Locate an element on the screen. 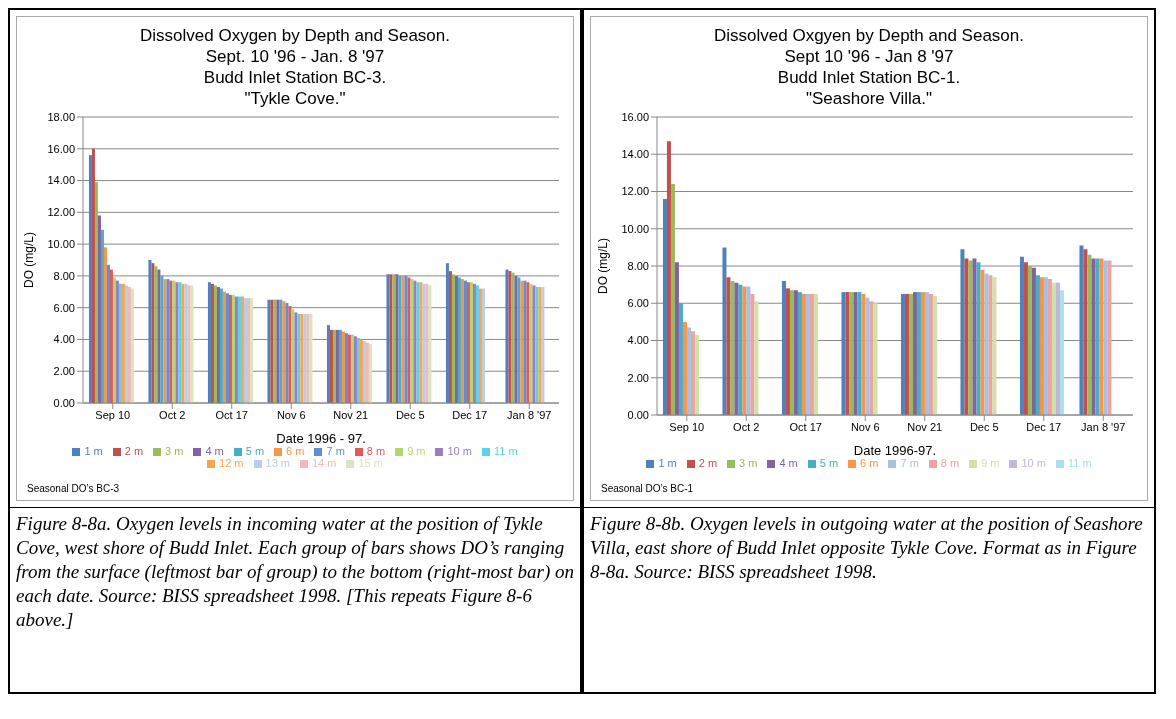 This screenshot has width=1176, height=719. x-axis-title: Date 1996 - 97. is located at coordinates (321, 438).